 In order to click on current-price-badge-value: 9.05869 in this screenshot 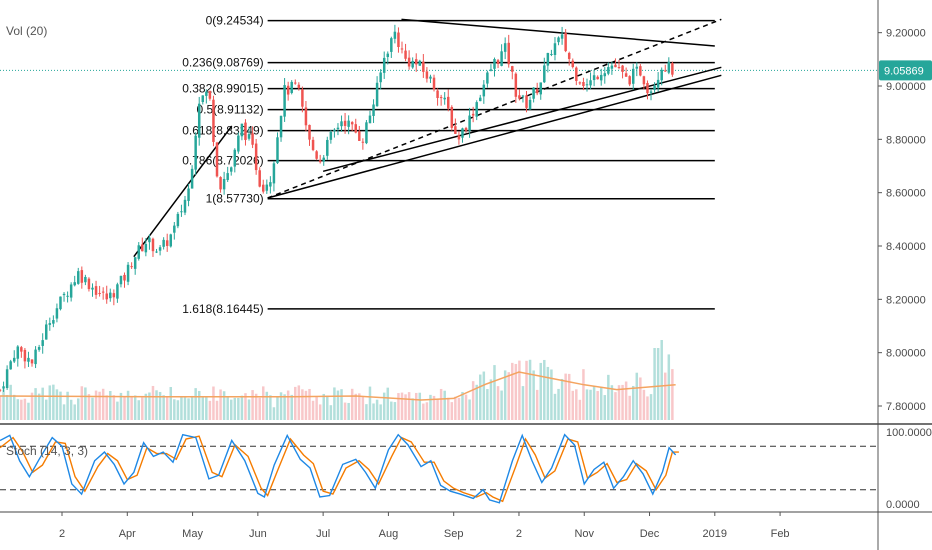, I will do `click(904, 71)`.